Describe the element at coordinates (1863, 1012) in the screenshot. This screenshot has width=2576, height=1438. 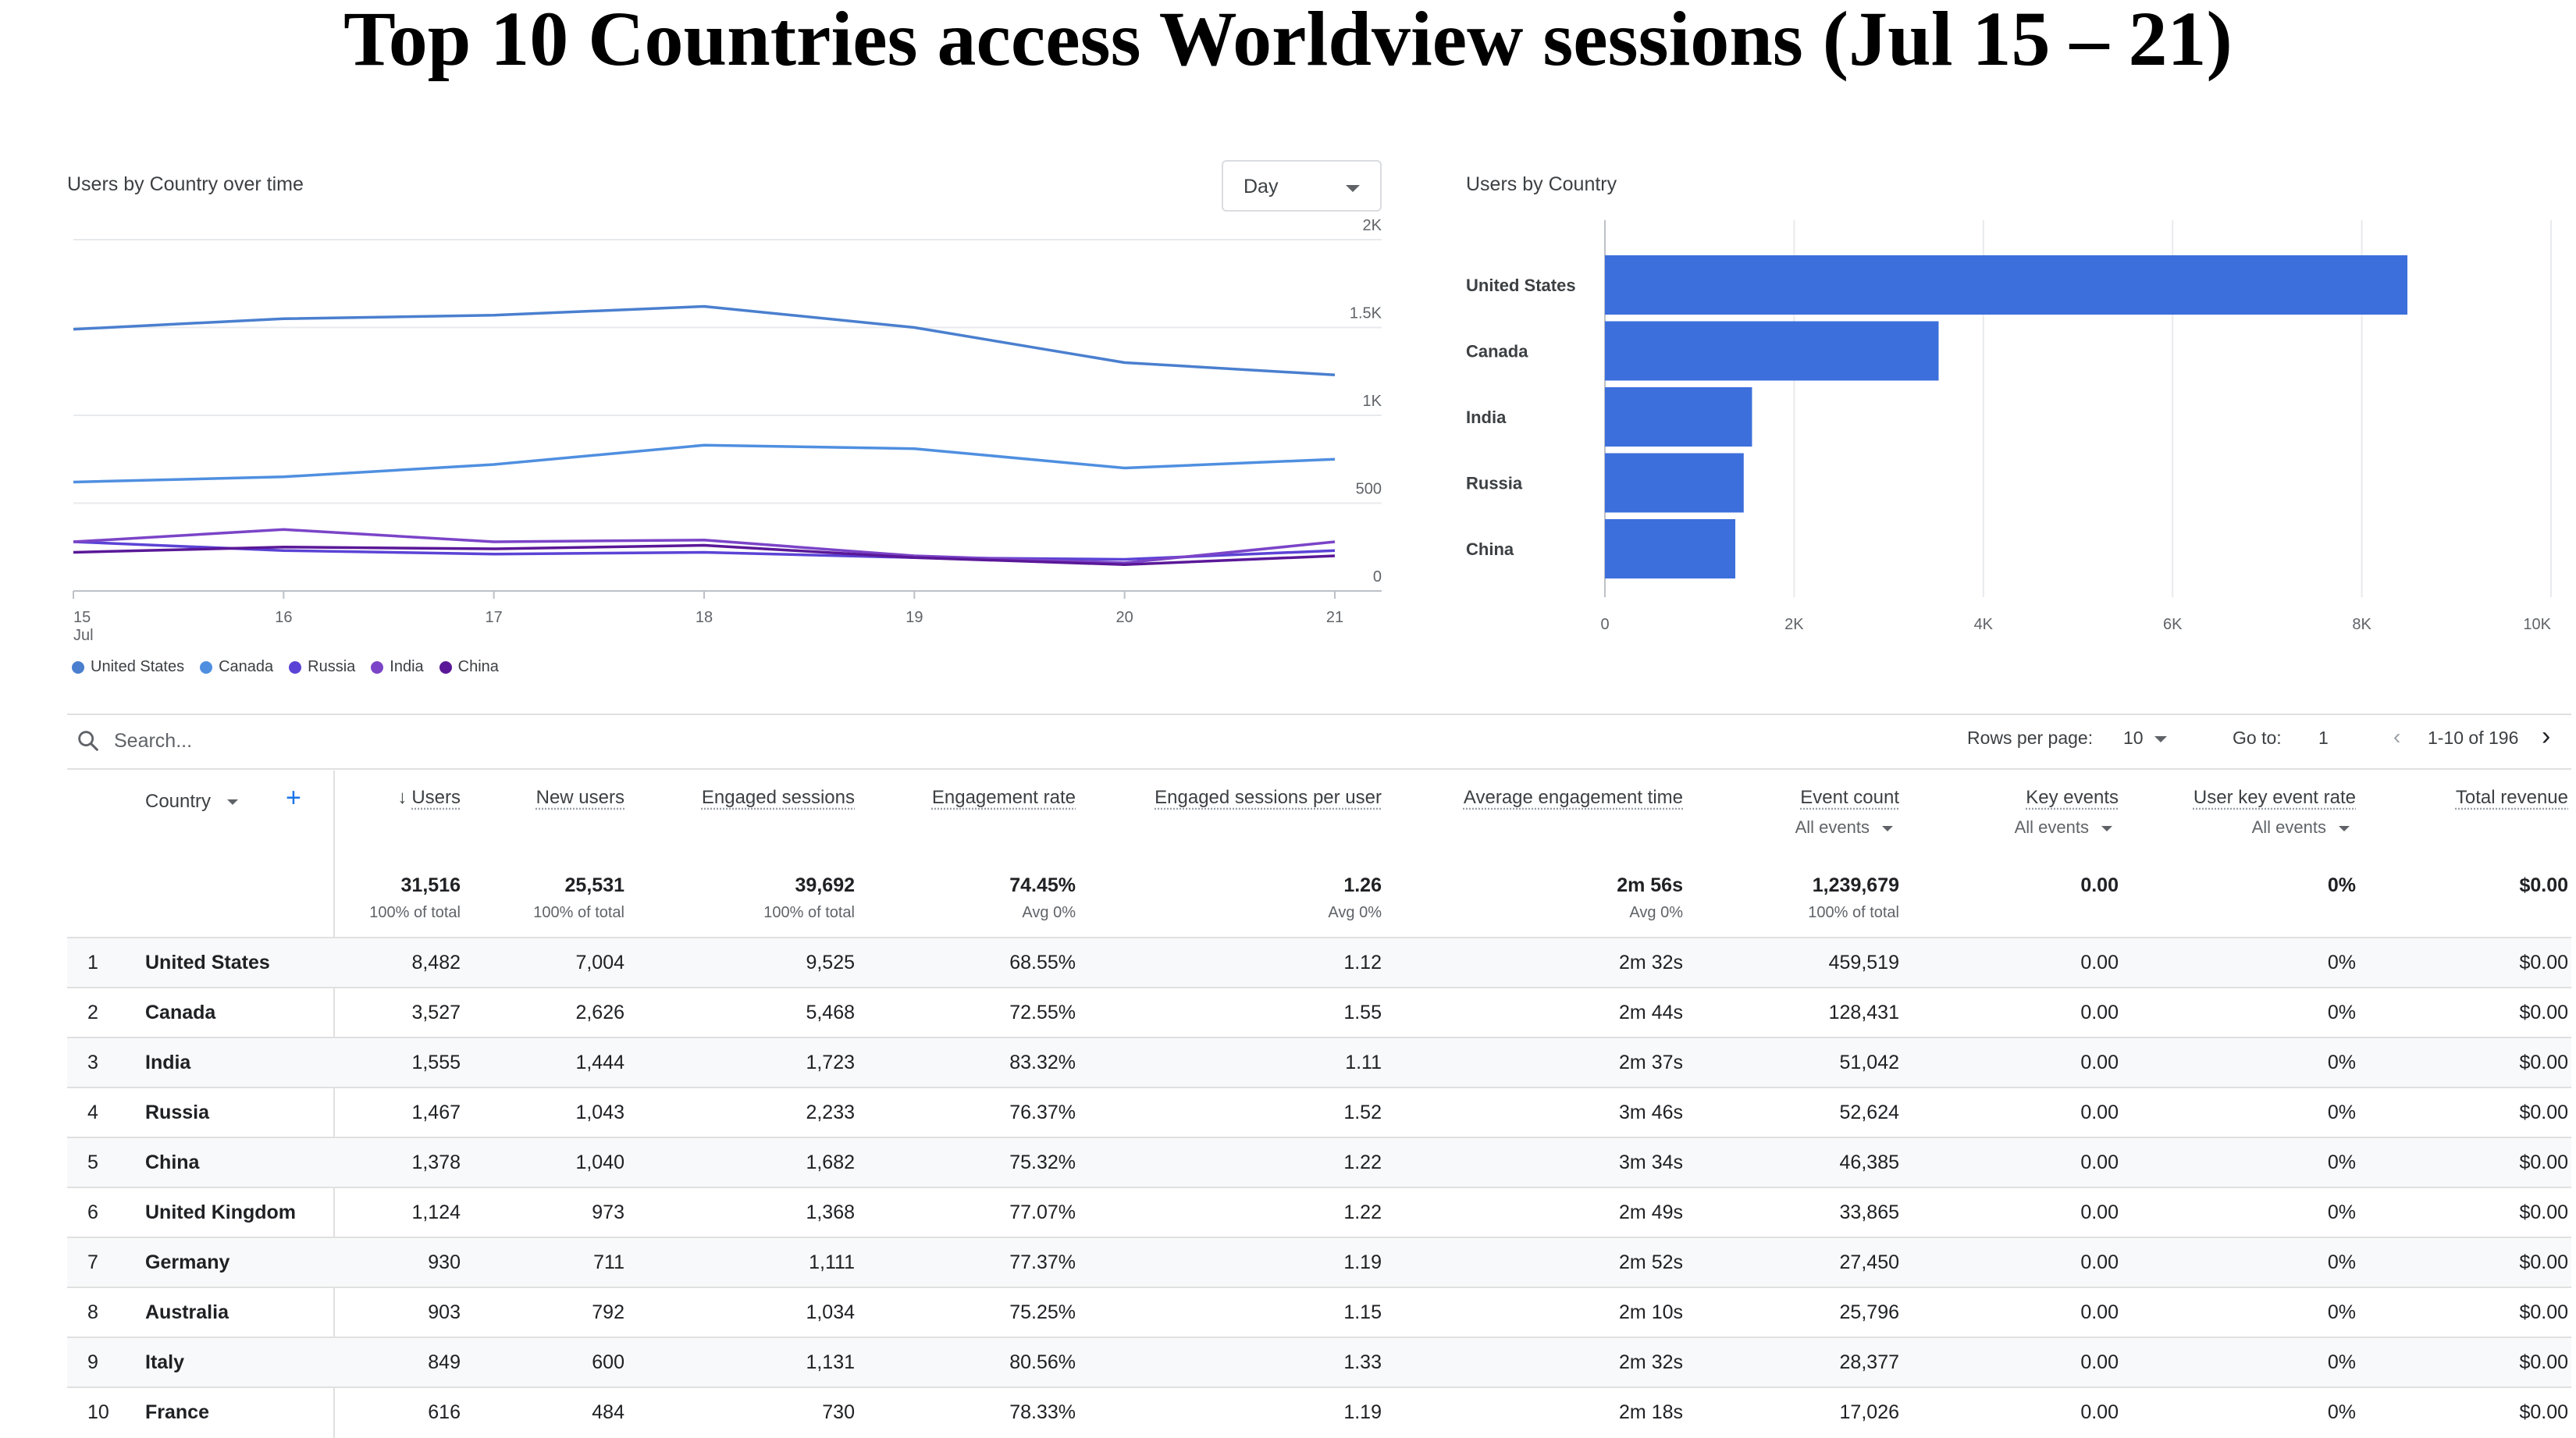
I see `row-cell: 128,431` at that location.